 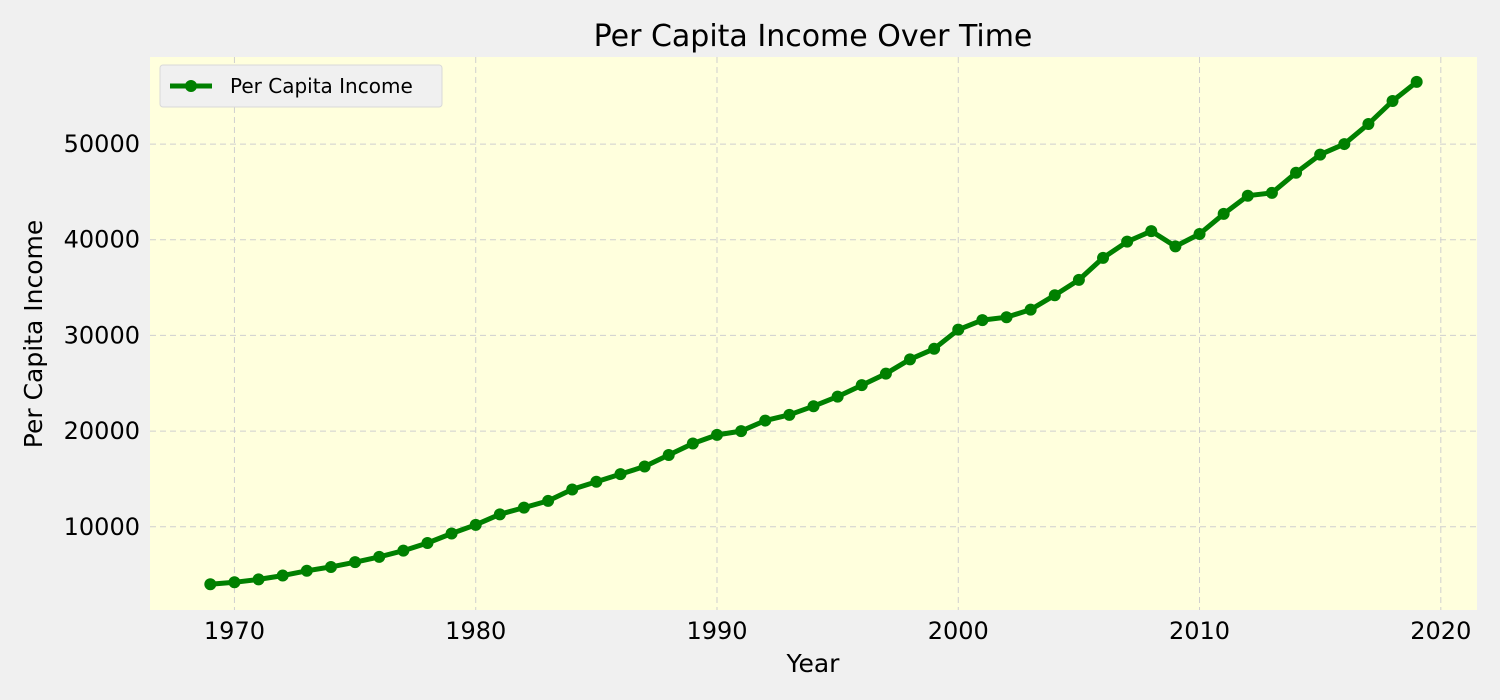 I want to click on data-point-1976, so click(x=379, y=556).